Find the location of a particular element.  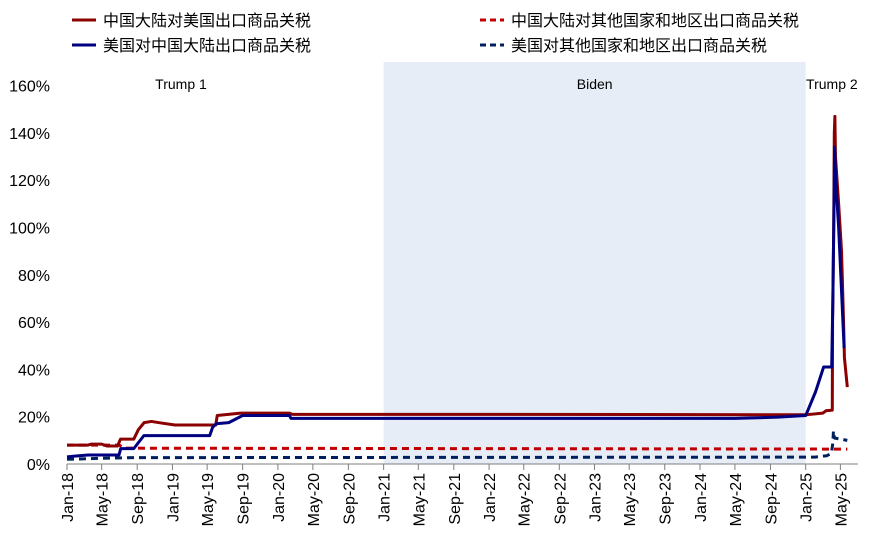

legend-item: 美国对中国大陆出口商品关税 is located at coordinates (191, 45).